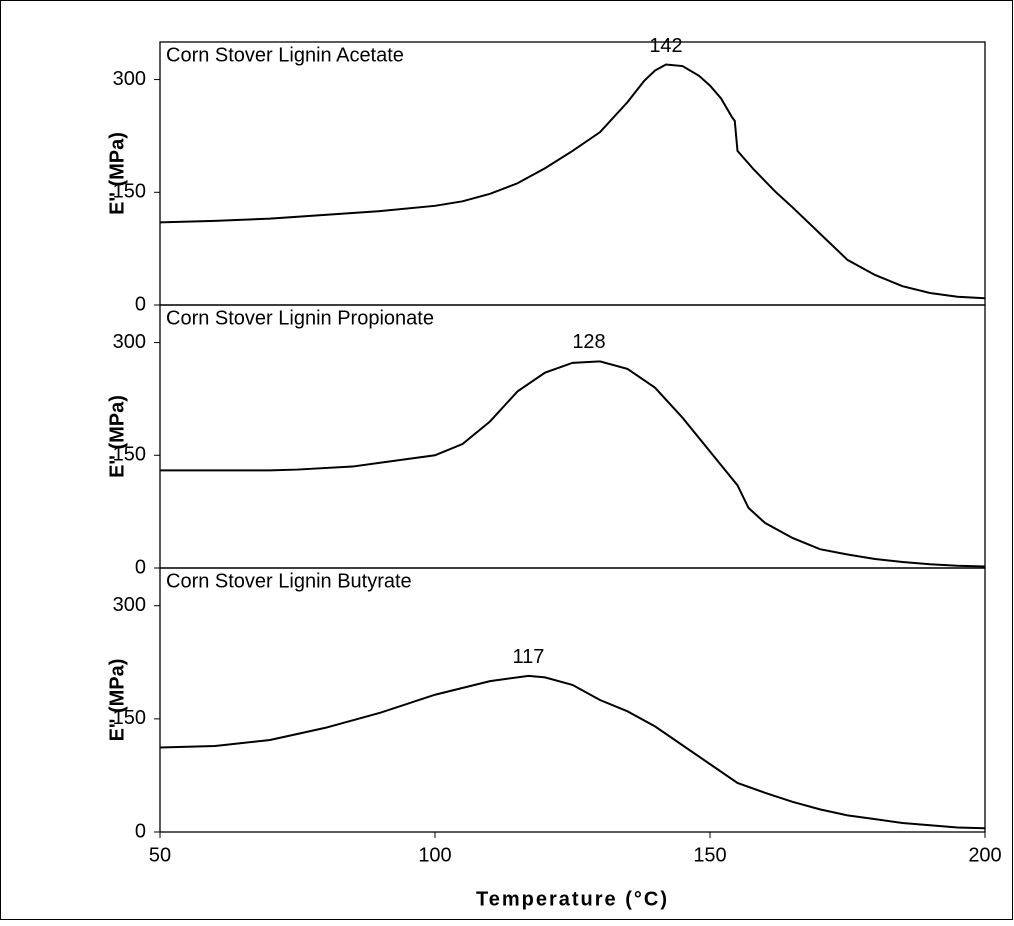 The image size is (1014, 926). Describe the element at coordinates (300, 318) in the screenshot. I see `panel-title: Corn Stover Lignin Propionate` at that location.